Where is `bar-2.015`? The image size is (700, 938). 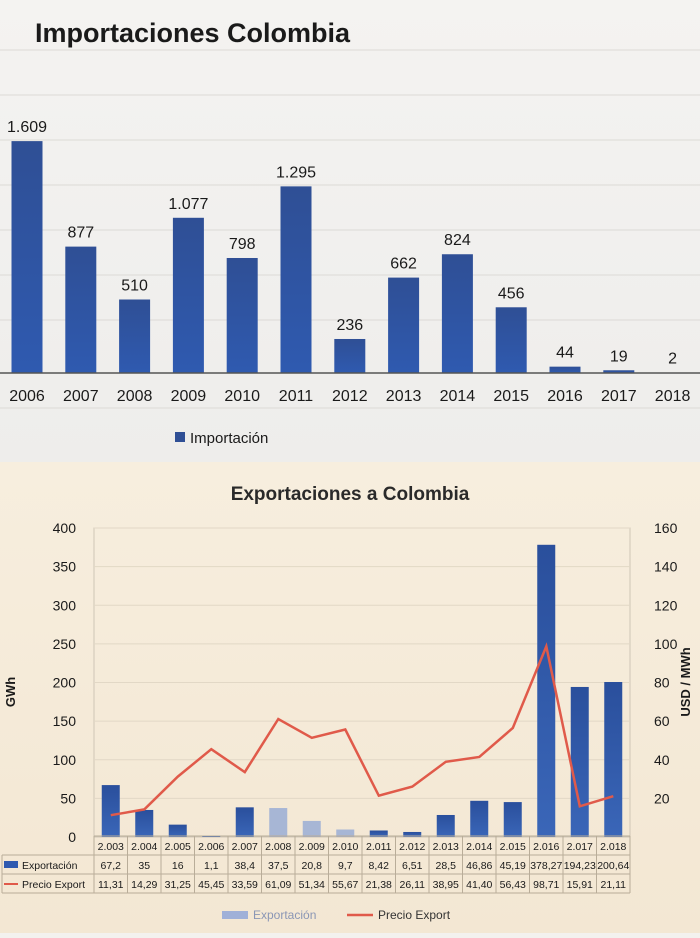
bar-2.015 is located at coordinates (512, 819).